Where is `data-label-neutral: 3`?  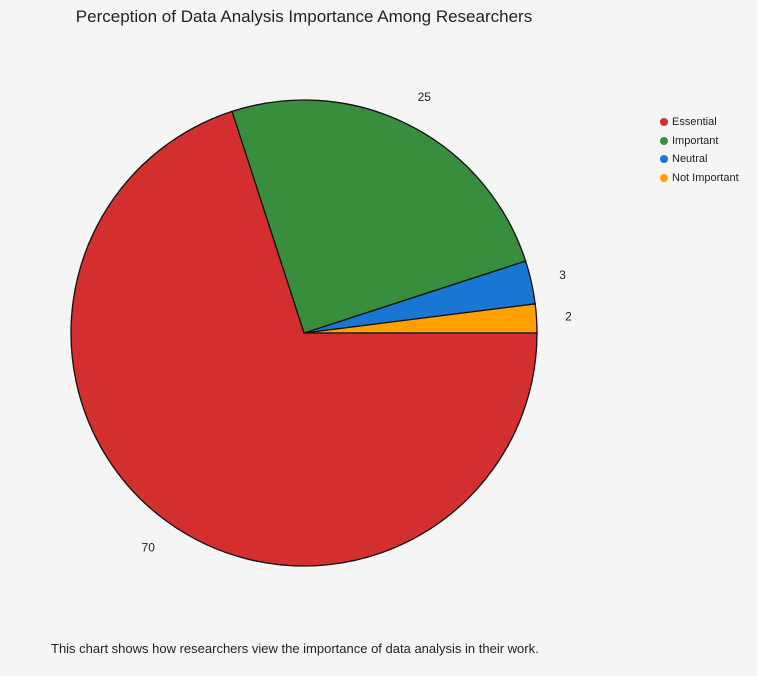
data-label-neutral: 3 is located at coordinates (562, 275).